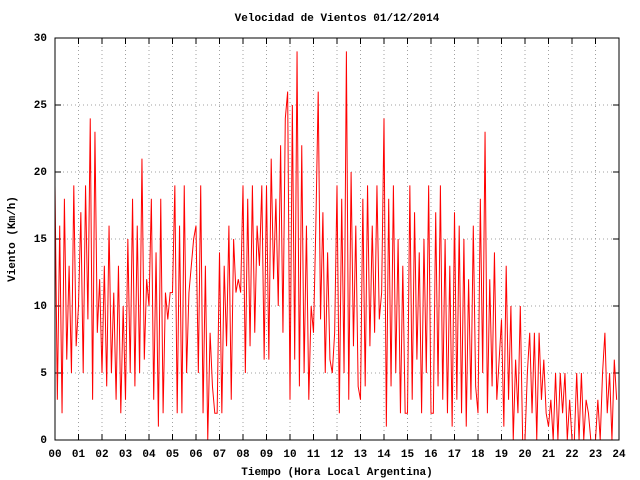  What do you see at coordinates (361, 455) in the screenshot?
I see `x-tick-label: 13` at bounding box center [361, 455].